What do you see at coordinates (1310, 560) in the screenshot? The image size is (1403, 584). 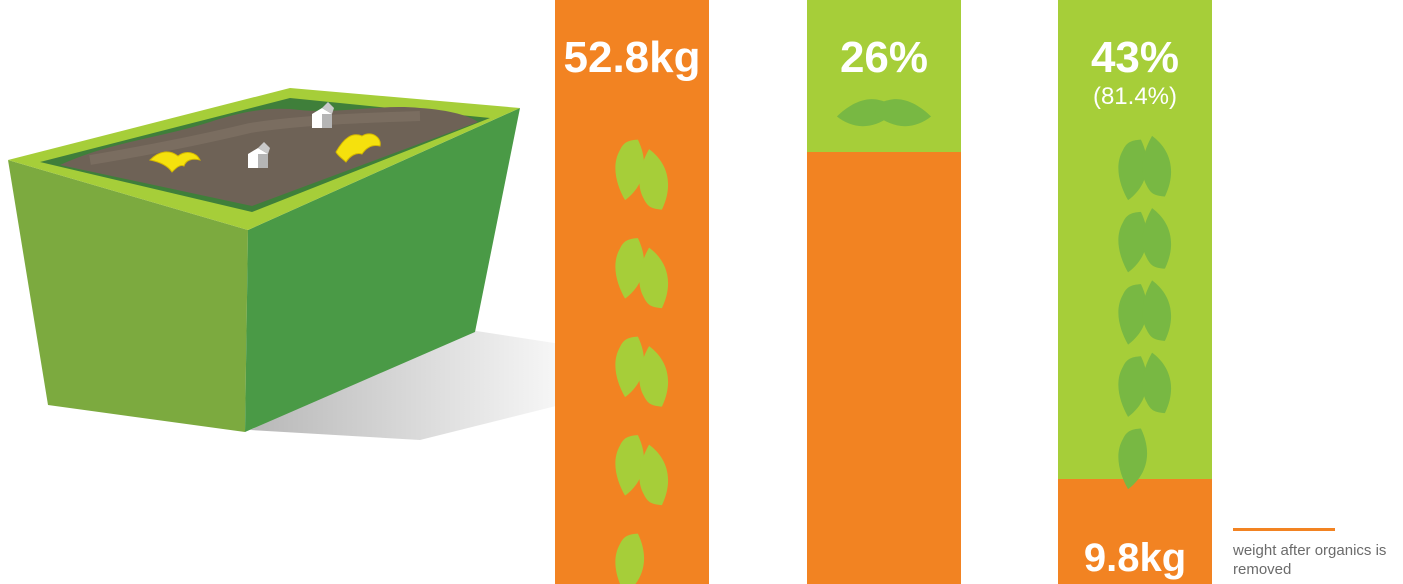 I see `note-text: weight after organics is removed` at bounding box center [1310, 560].